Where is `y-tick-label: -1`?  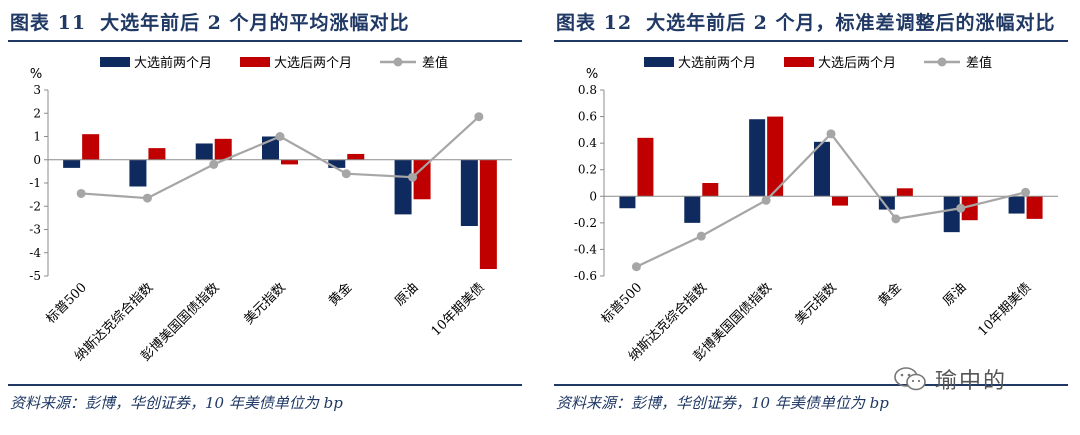
y-tick-label: -1 is located at coordinates (35, 183).